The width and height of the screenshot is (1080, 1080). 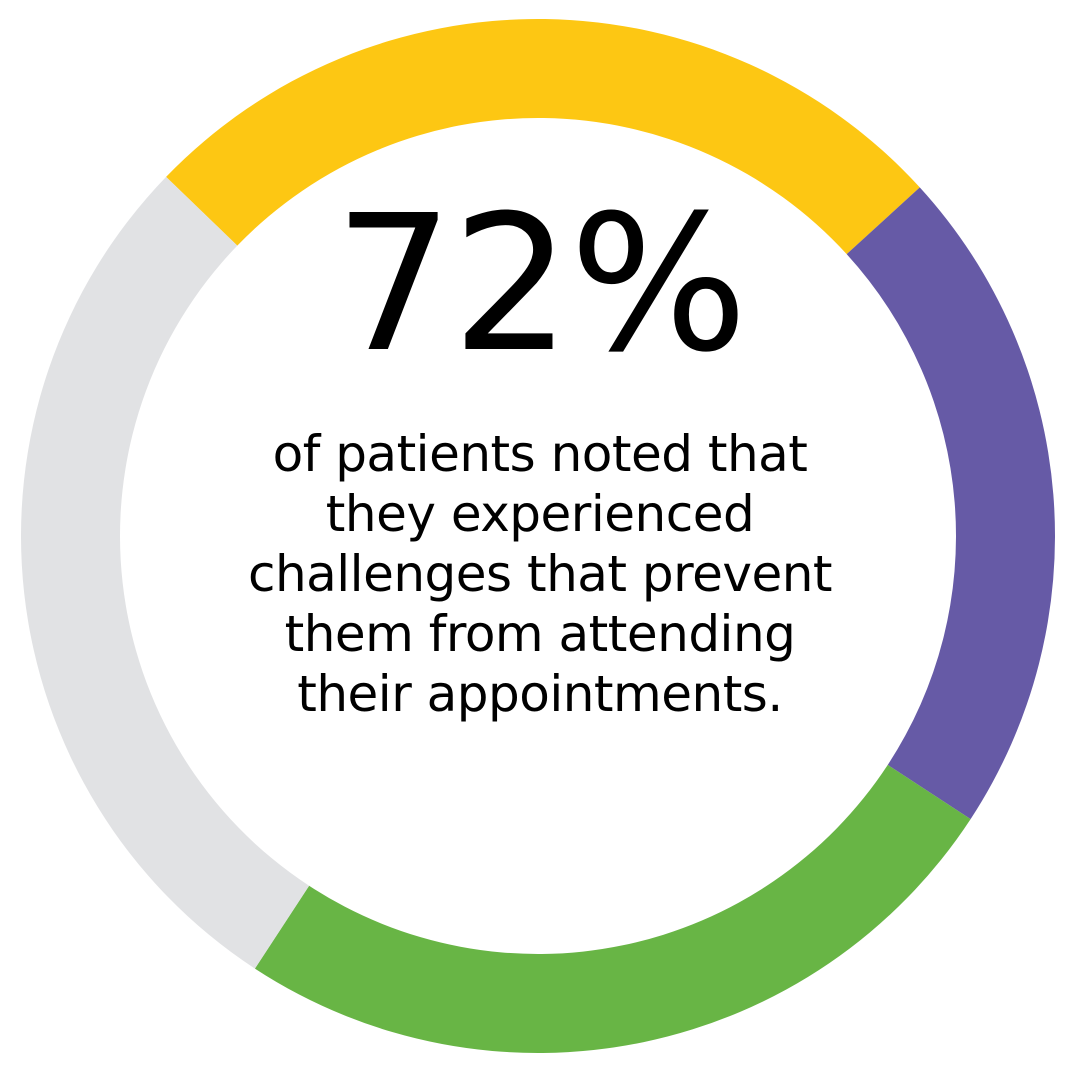 I want to click on caption-line: challenges that prevent, so click(x=540, y=574).